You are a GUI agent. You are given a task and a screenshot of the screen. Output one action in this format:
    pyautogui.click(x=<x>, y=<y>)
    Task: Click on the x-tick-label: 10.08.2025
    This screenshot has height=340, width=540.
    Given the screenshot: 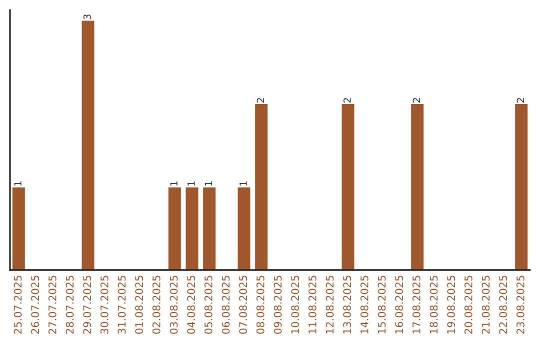 What is the action you would take?
    pyautogui.click(x=295, y=305)
    